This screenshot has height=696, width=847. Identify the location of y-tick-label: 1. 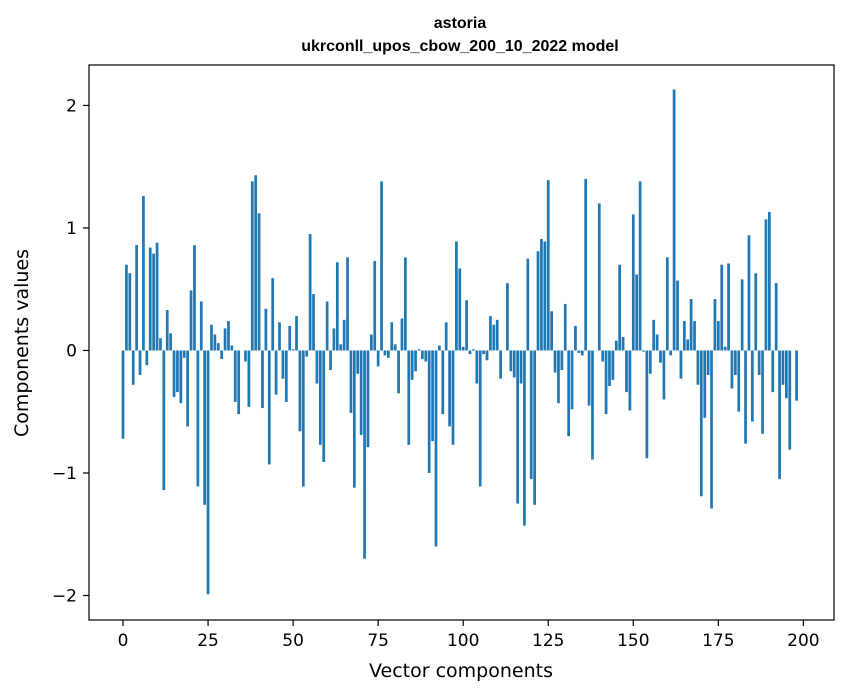
(71, 229).